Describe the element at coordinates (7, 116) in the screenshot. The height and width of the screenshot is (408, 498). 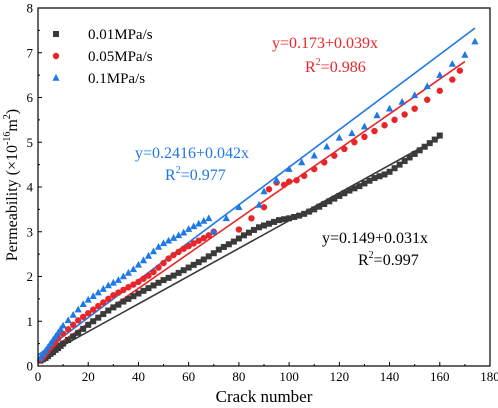
I see `y-axis-label-unit-exp: 2` at that location.